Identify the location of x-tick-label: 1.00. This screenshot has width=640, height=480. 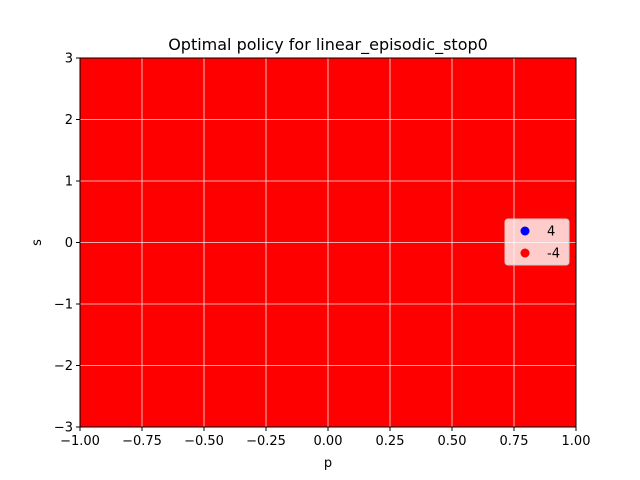
(576, 441).